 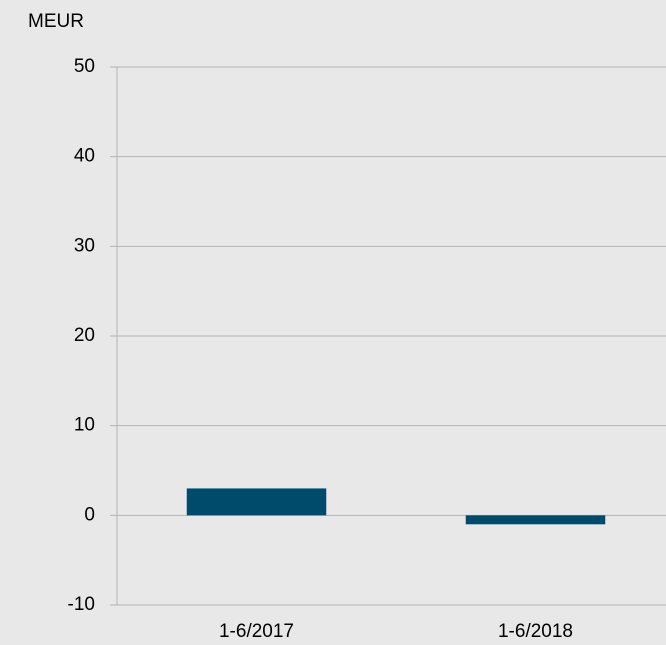 What do you see at coordinates (84, 156) in the screenshot?
I see `y-tick-label: 40` at bounding box center [84, 156].